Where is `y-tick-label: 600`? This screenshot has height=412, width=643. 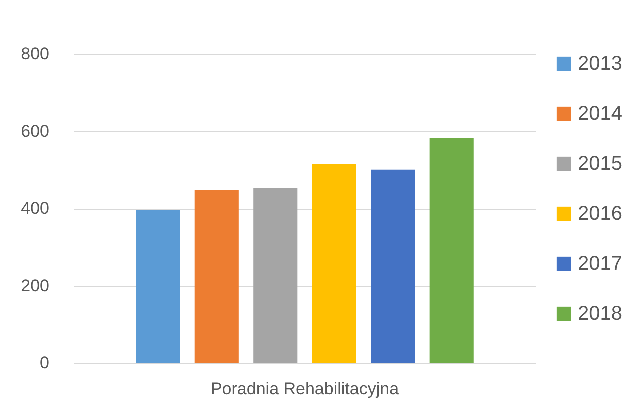
y-tick-label: 600 is located at coordinates (35, 131).